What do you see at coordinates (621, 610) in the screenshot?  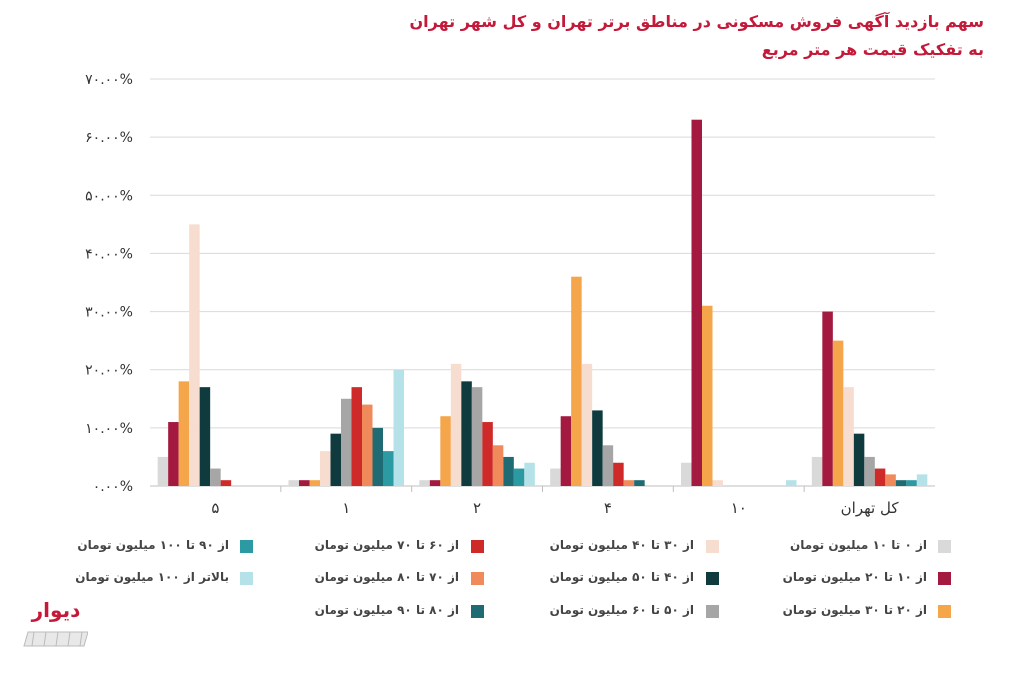 I see `legend-label: از ۵۰ تا ۶۰ میلیون تومان` at bounding box center [621, 610].